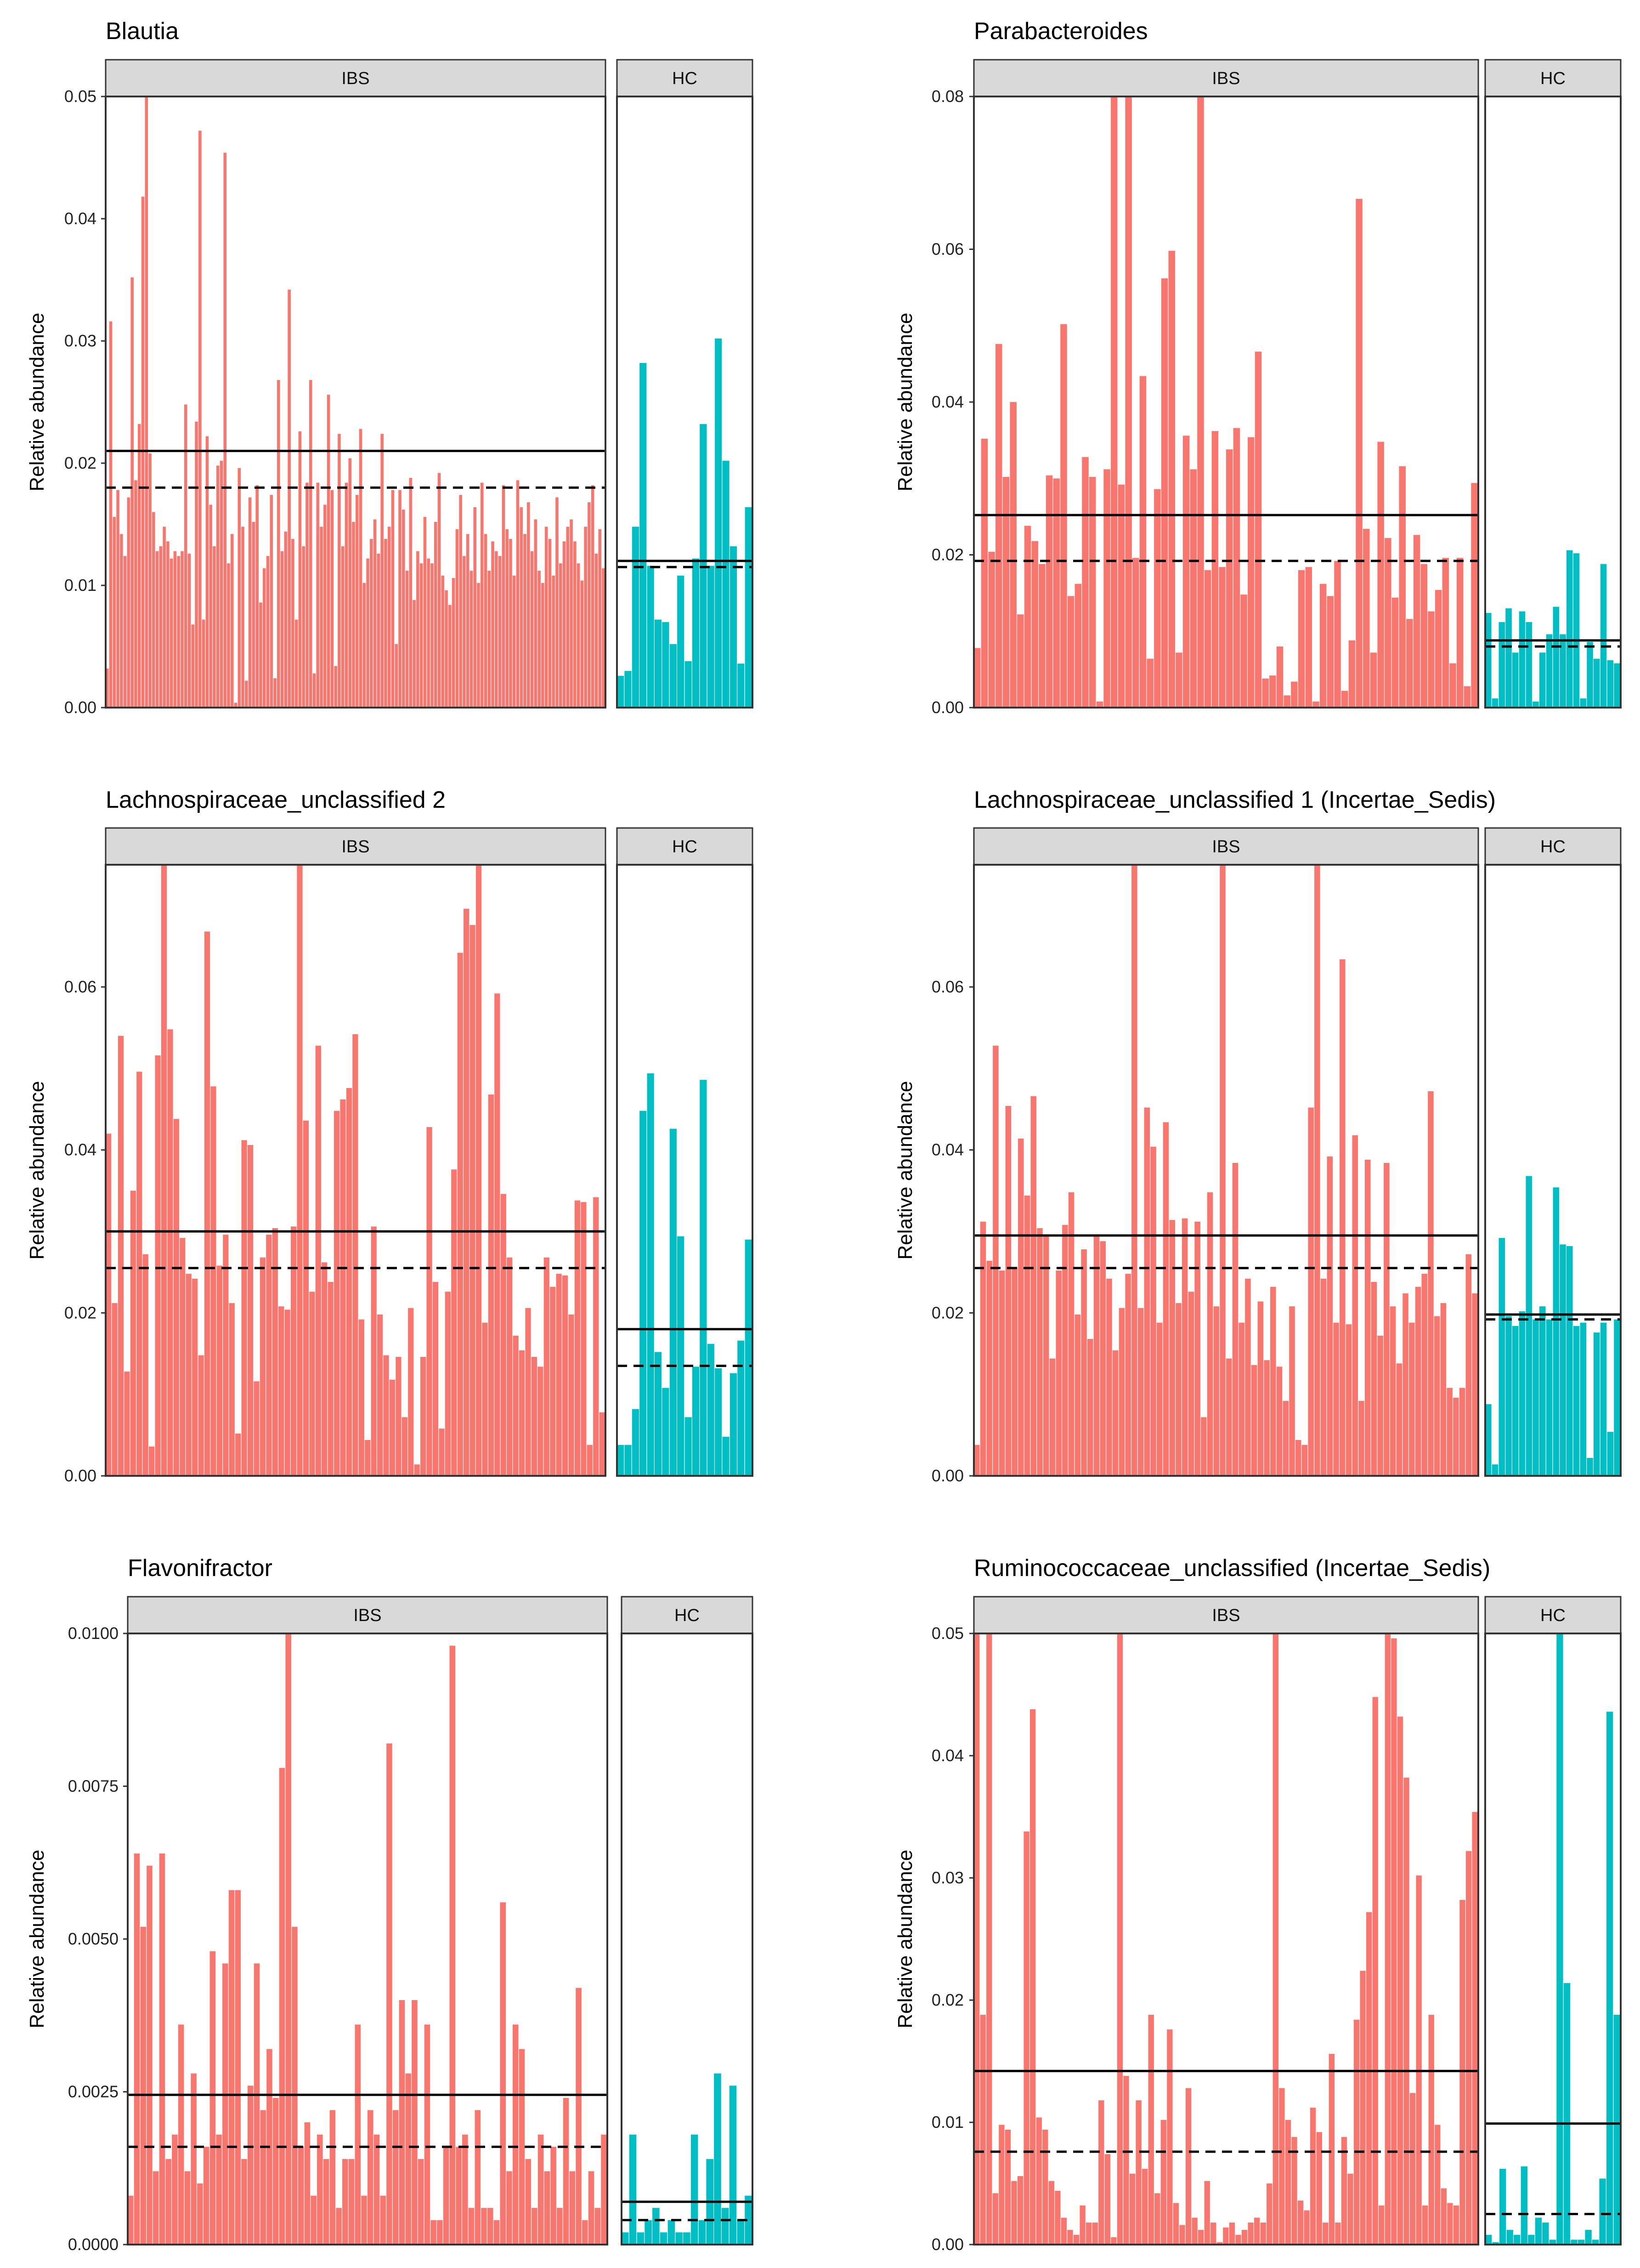 This screenshot has height=2268, width=1640. I want to click on y-tick-label: 0.06, so click(948, 250).